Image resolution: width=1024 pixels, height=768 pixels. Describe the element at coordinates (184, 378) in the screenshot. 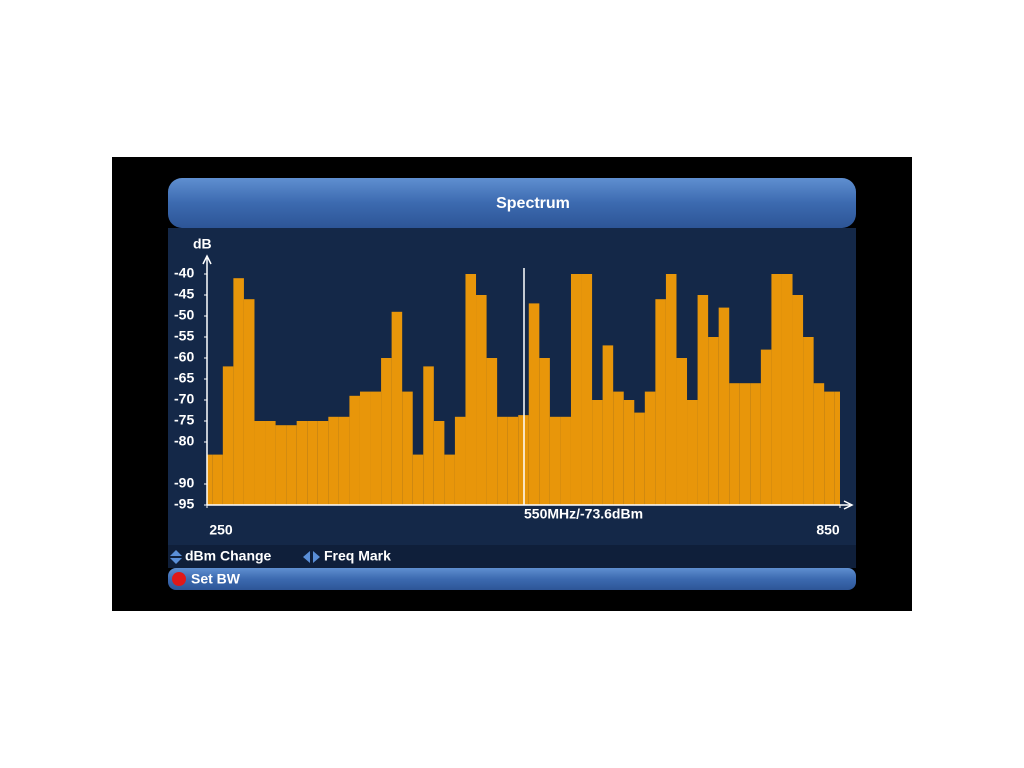

I see `y-tick-label: -65` at that location.